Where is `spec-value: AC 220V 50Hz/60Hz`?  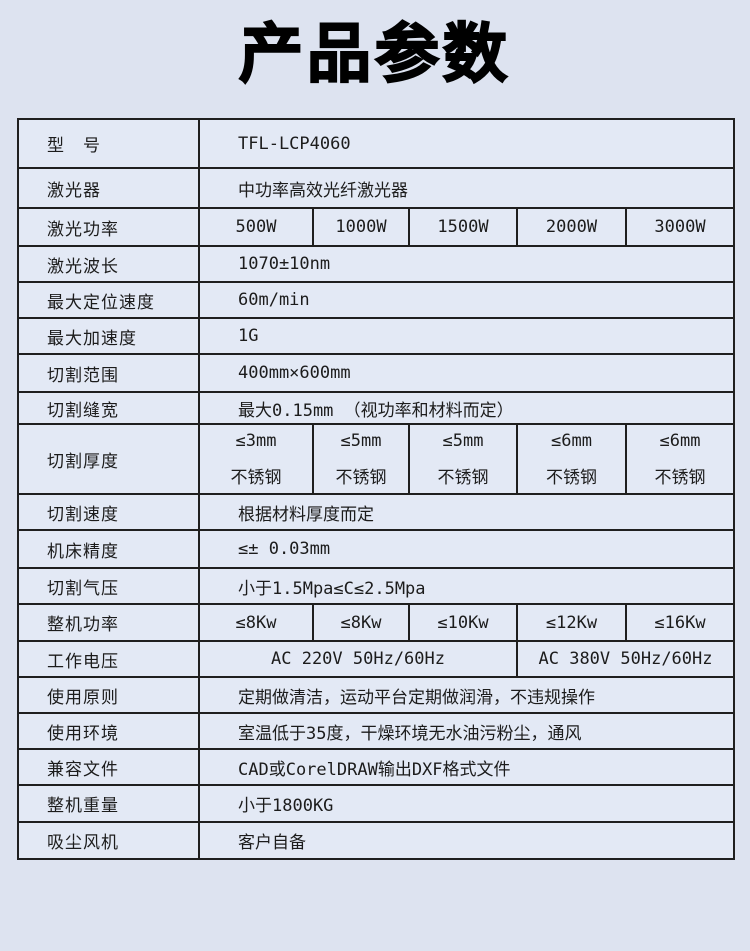 spec-value: AC 220V 50Hz/60Hz is located at coordinates (358, 659).